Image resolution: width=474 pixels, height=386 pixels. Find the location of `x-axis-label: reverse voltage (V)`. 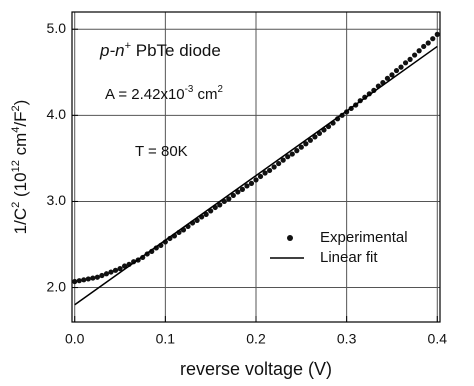

x-axis-label: reverse voltage (V) is located at coordinates (256, 369).